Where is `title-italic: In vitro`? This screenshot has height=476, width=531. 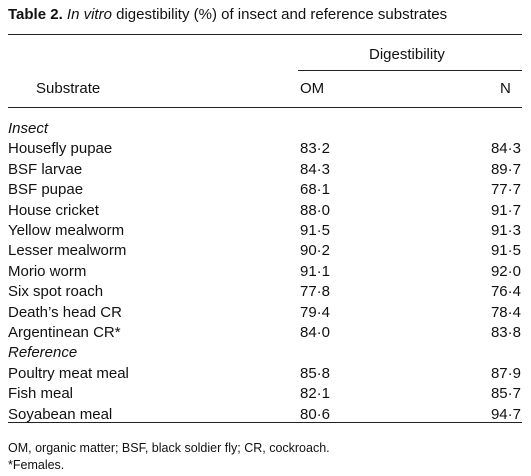
title-italic: In vitro is located at coordinates (89, 14).